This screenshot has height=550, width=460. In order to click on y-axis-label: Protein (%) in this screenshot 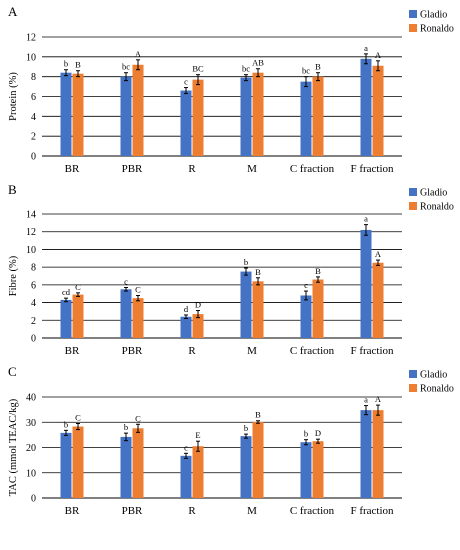, I will do `click(13, 96)`.